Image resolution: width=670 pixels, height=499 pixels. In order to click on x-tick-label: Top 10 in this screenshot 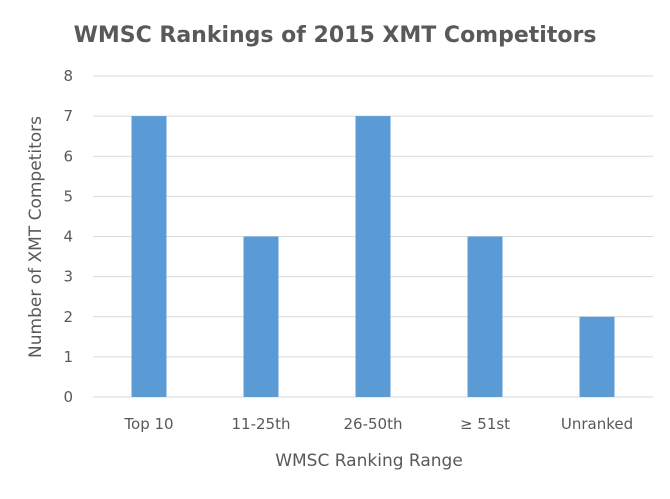, I will do `click(148, 424)`.